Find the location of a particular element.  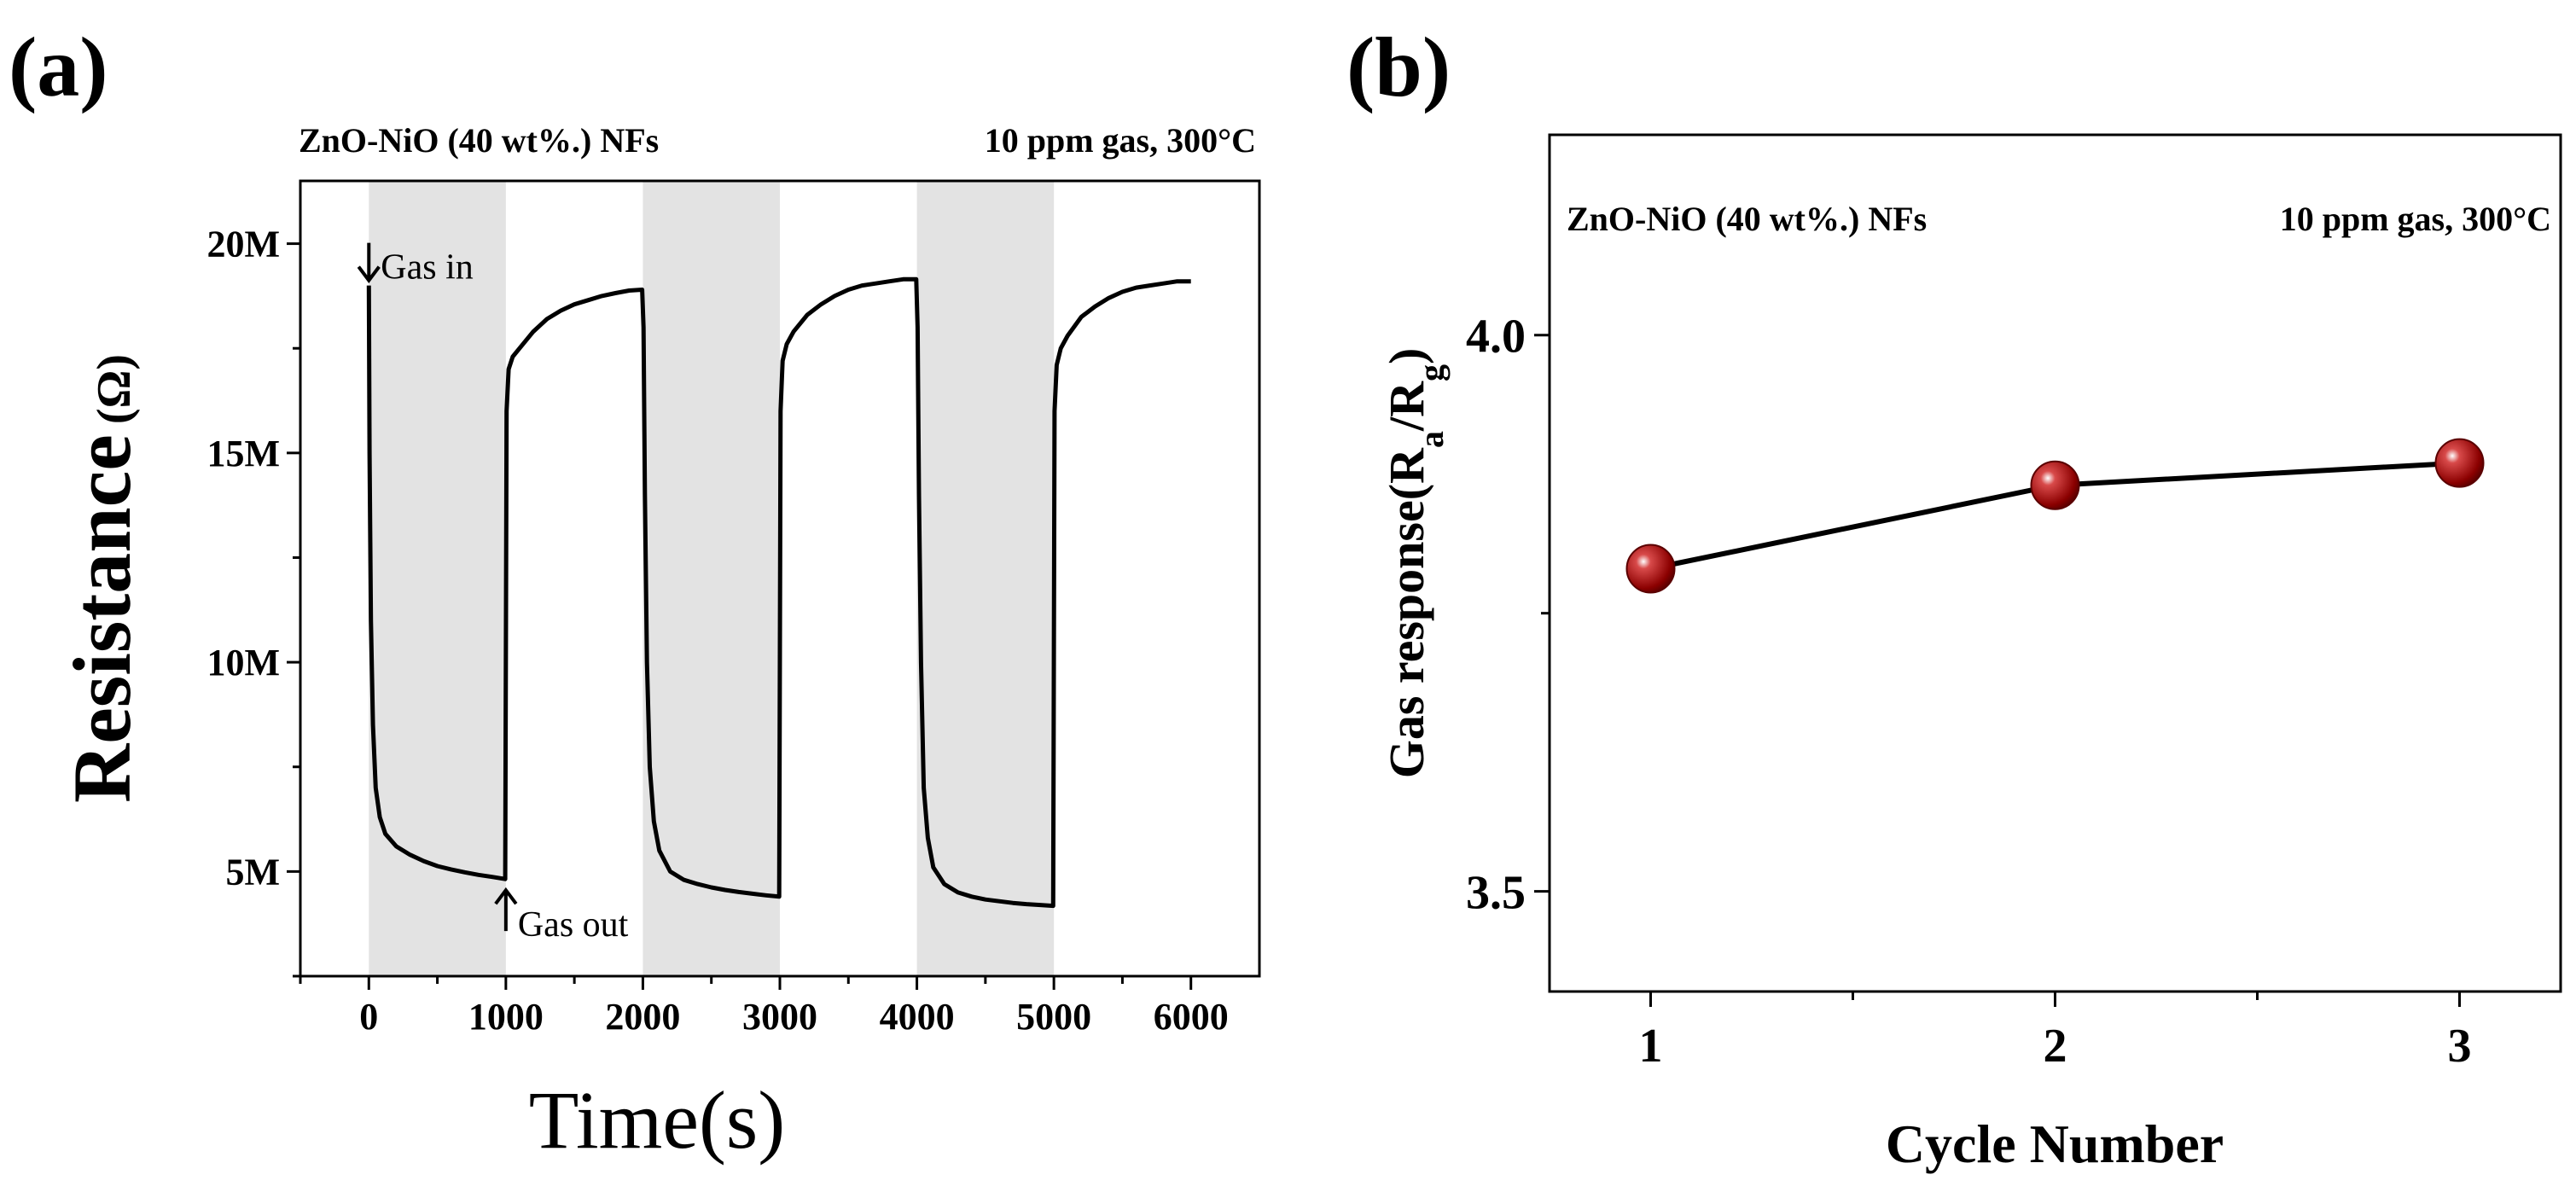

y-tick-label: 5M is located at coordinates (252, 872).